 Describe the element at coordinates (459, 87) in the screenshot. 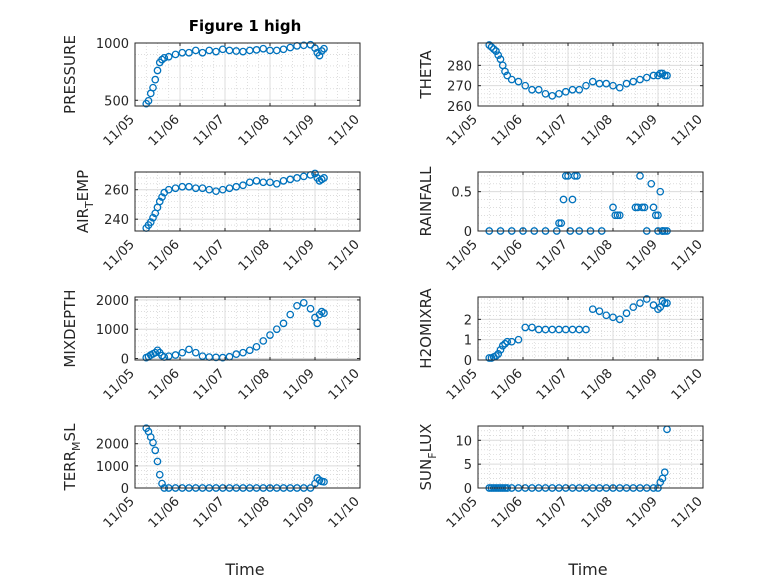

I see `y-tick-label: 270` at that location.